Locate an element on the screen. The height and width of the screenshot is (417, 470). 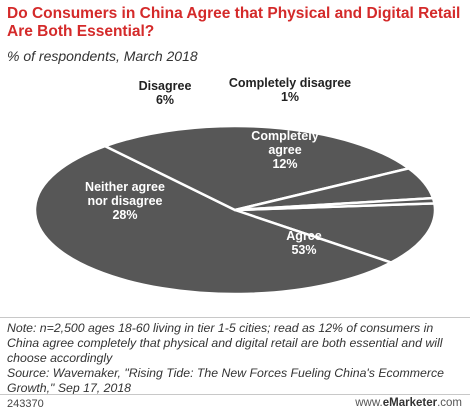
slice-label-agree: Agree 53% is located at coordinates (303, 243).